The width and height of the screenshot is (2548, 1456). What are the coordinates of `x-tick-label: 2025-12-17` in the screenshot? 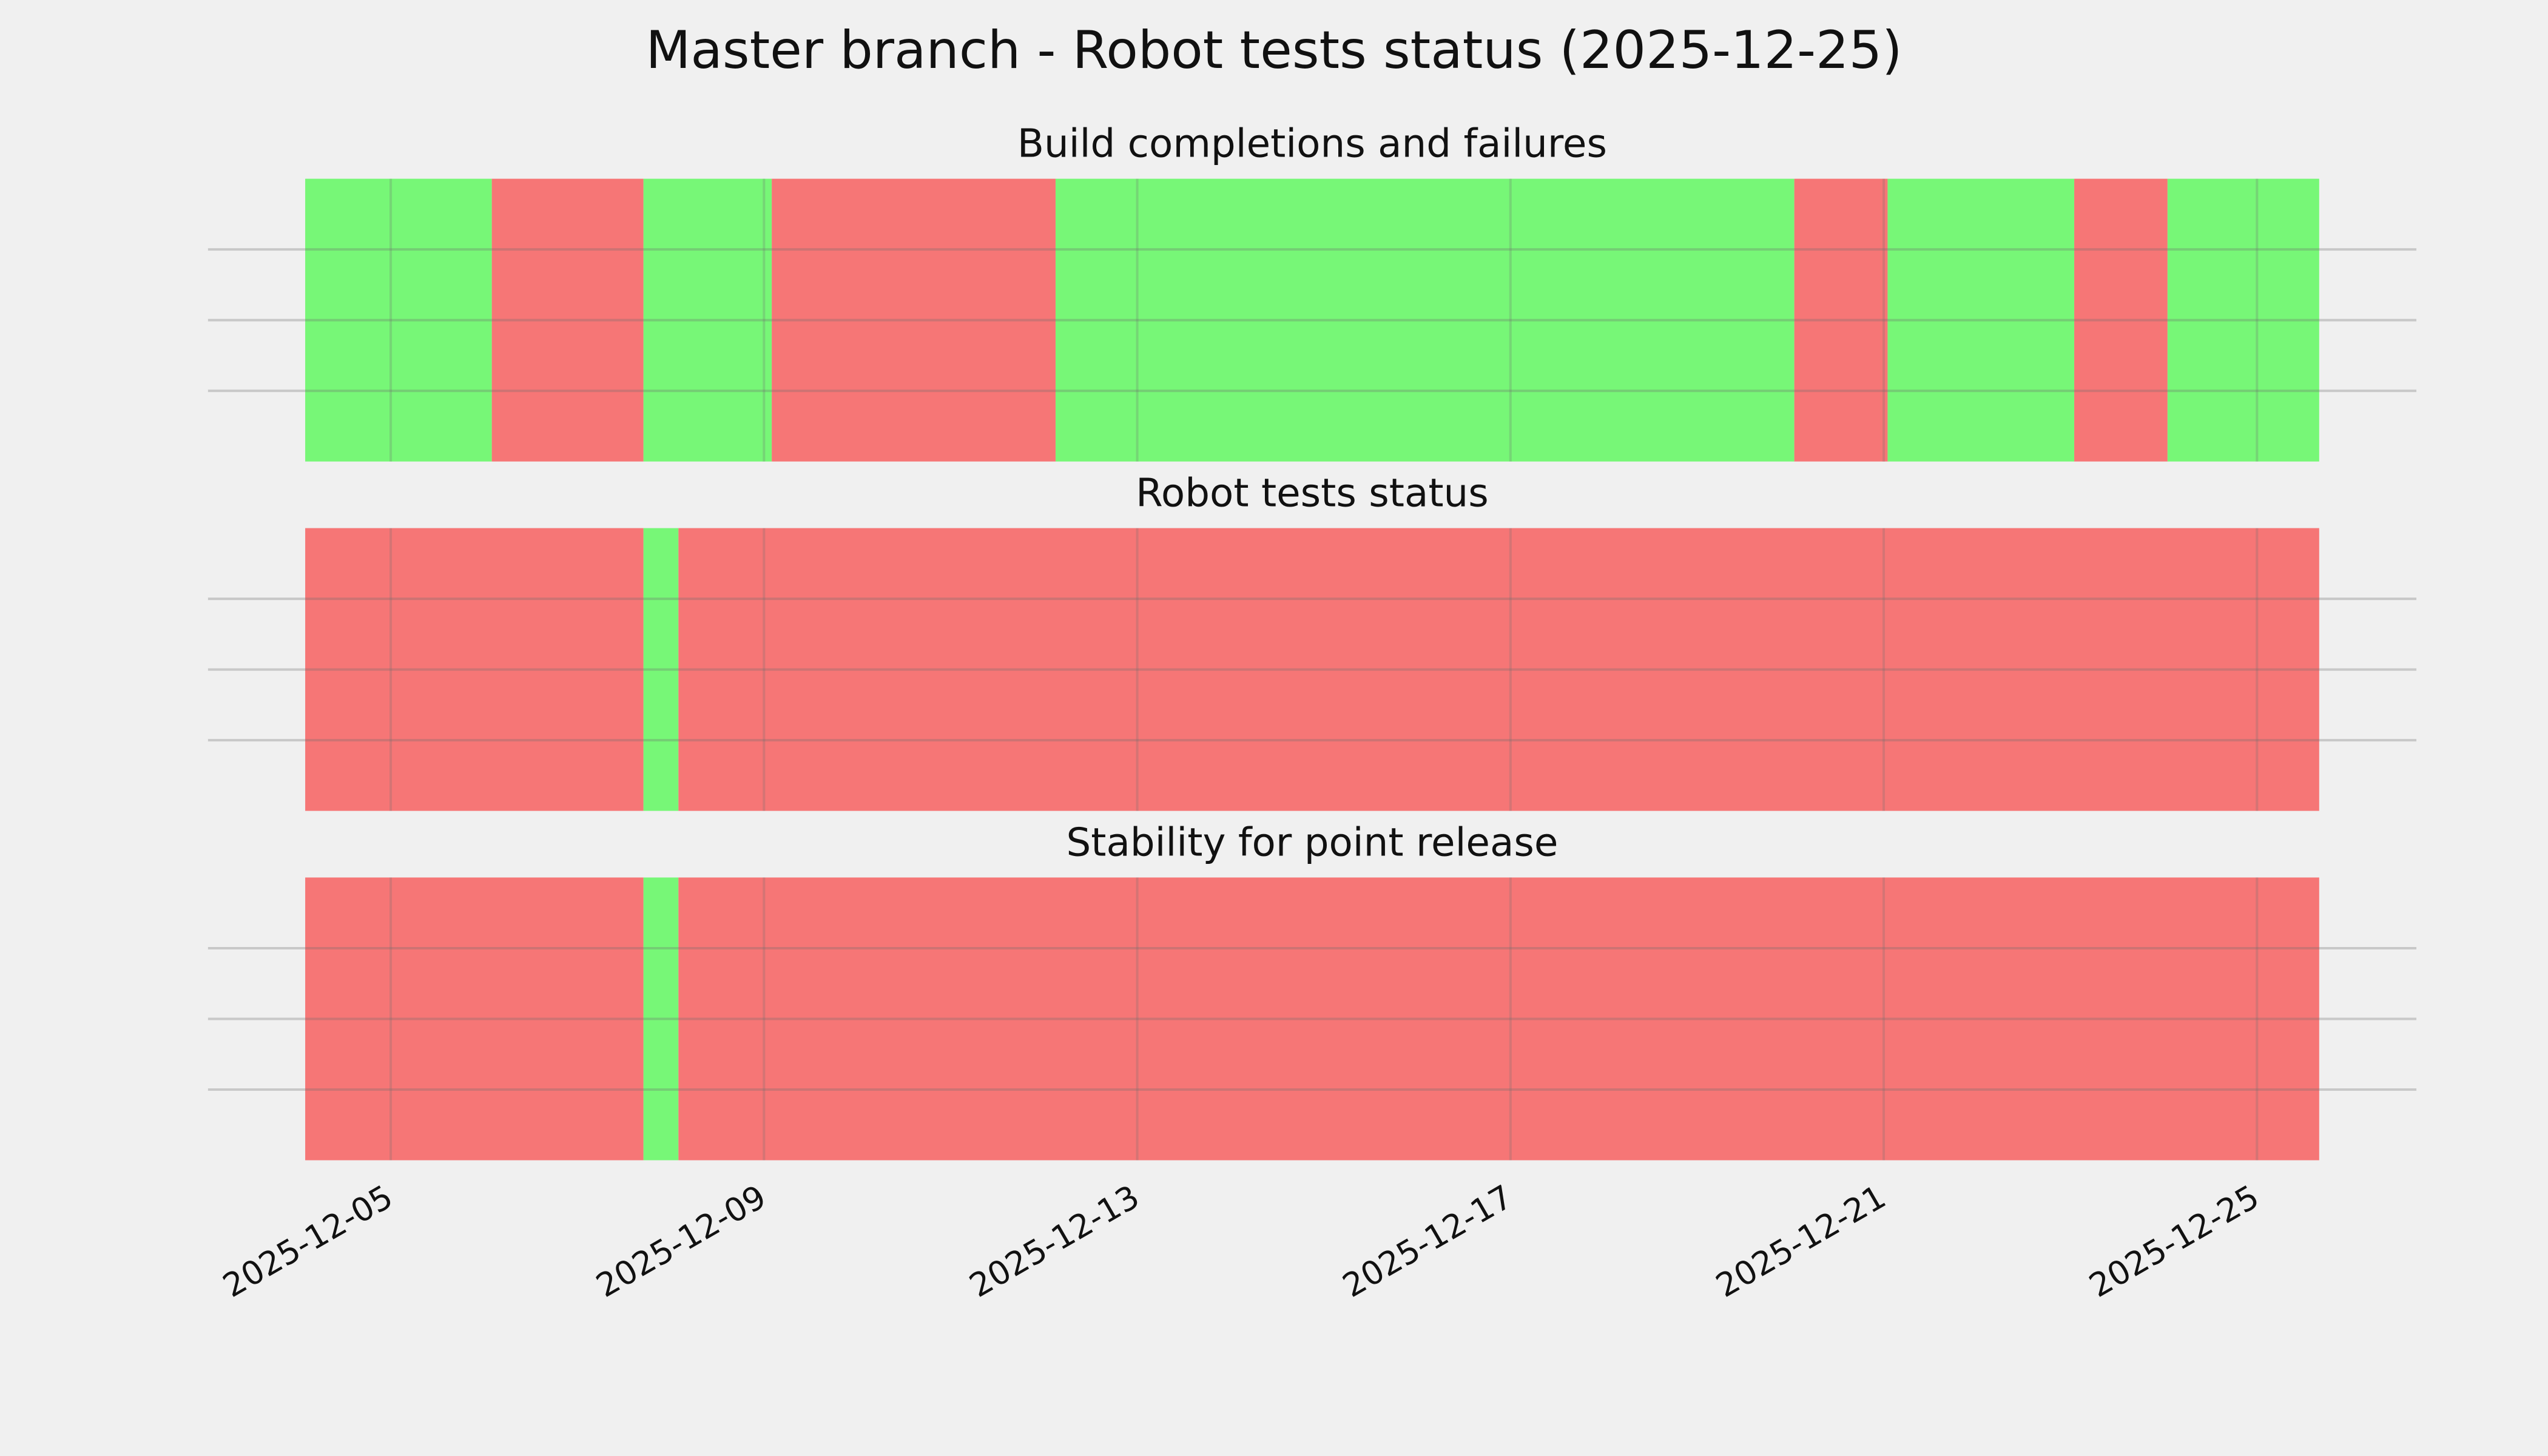 It's located at (1427, 1241).